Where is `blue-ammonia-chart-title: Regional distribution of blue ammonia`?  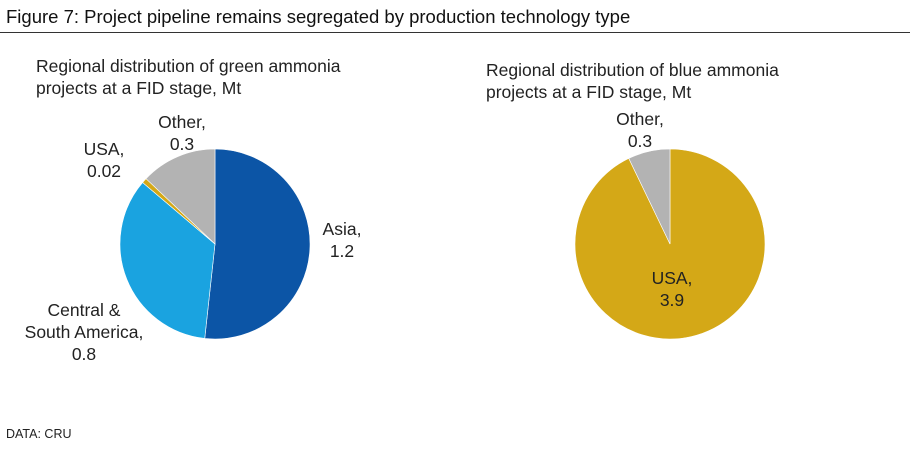 blue-ammonia-chart-title: Regional distribution of blue ammonia is located at coordinates (632, 70).